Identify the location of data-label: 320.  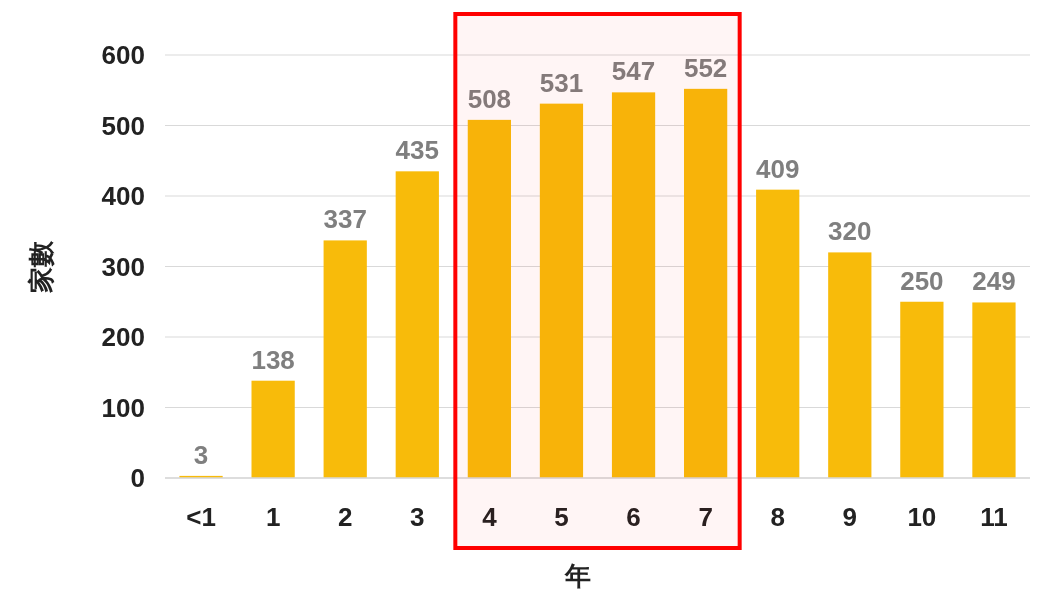
(850, 231).